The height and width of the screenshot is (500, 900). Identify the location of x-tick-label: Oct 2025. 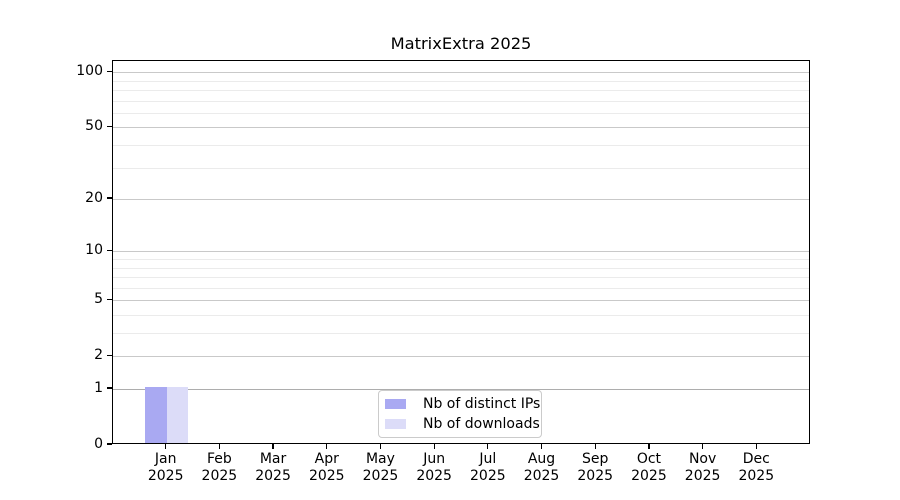
(649, 468).